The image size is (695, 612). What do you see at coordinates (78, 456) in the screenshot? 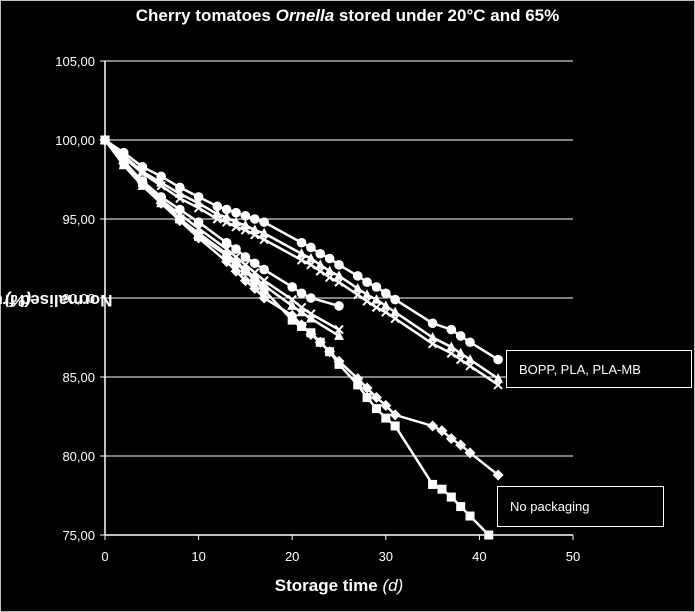
I see `y-tick-label: 80,00` at bounding box center [78, 456].